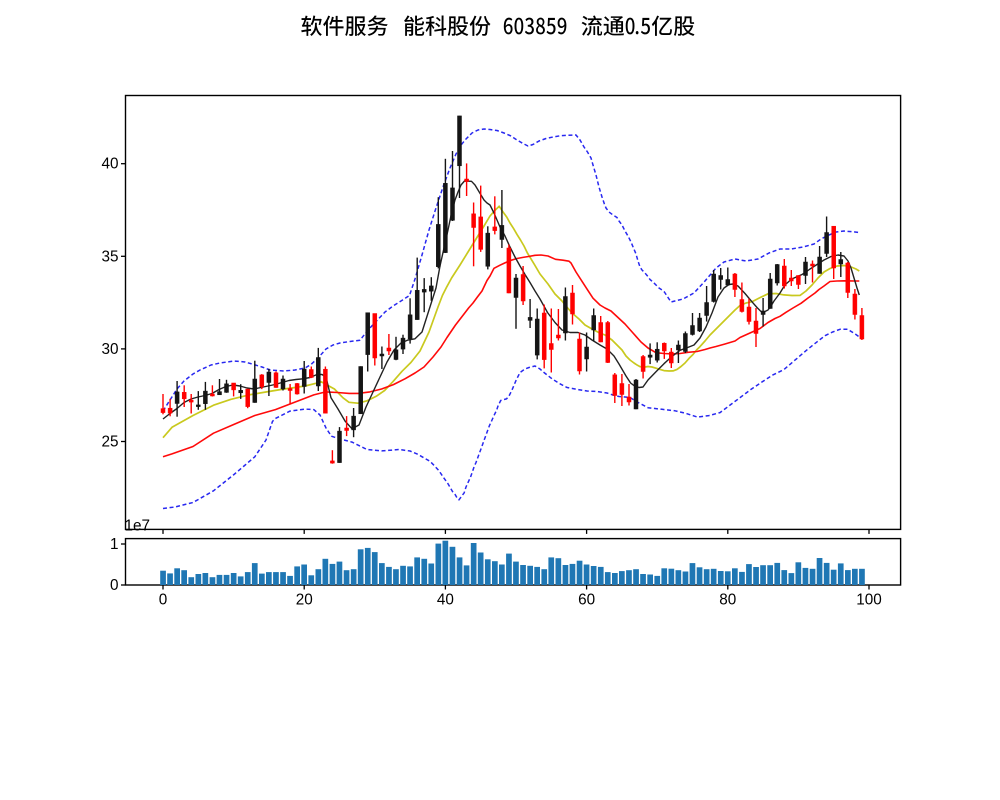 This screenshot has width=1000, height=800. What do you see at coordinates (586, 600) in the screenshot?
I see `svg-text: 60` at bounding box center [586, 600].